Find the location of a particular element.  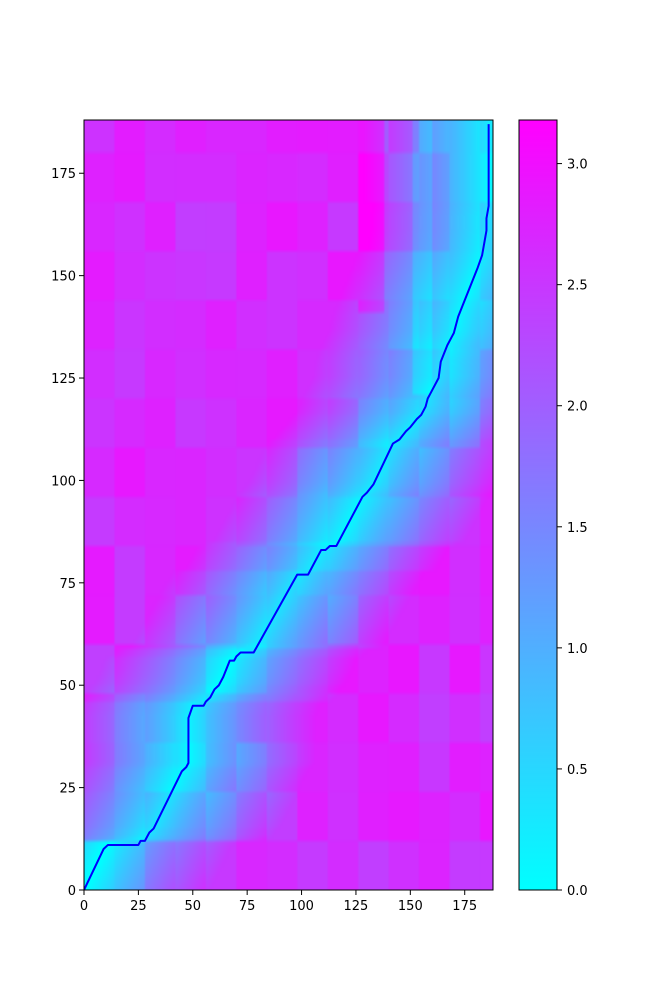

x-tick-label: 25 is located at coordinates (138, 906).